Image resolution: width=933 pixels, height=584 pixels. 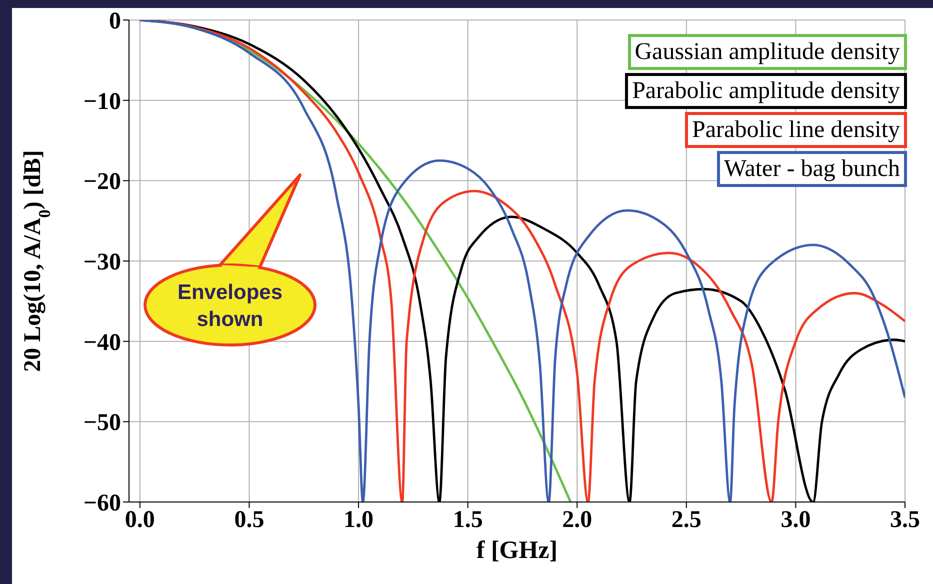 What do you see at coordinates (767, 52) in the screenshot?
I see `text: Gaussian amplitude density` at bounding box center [767, 52].